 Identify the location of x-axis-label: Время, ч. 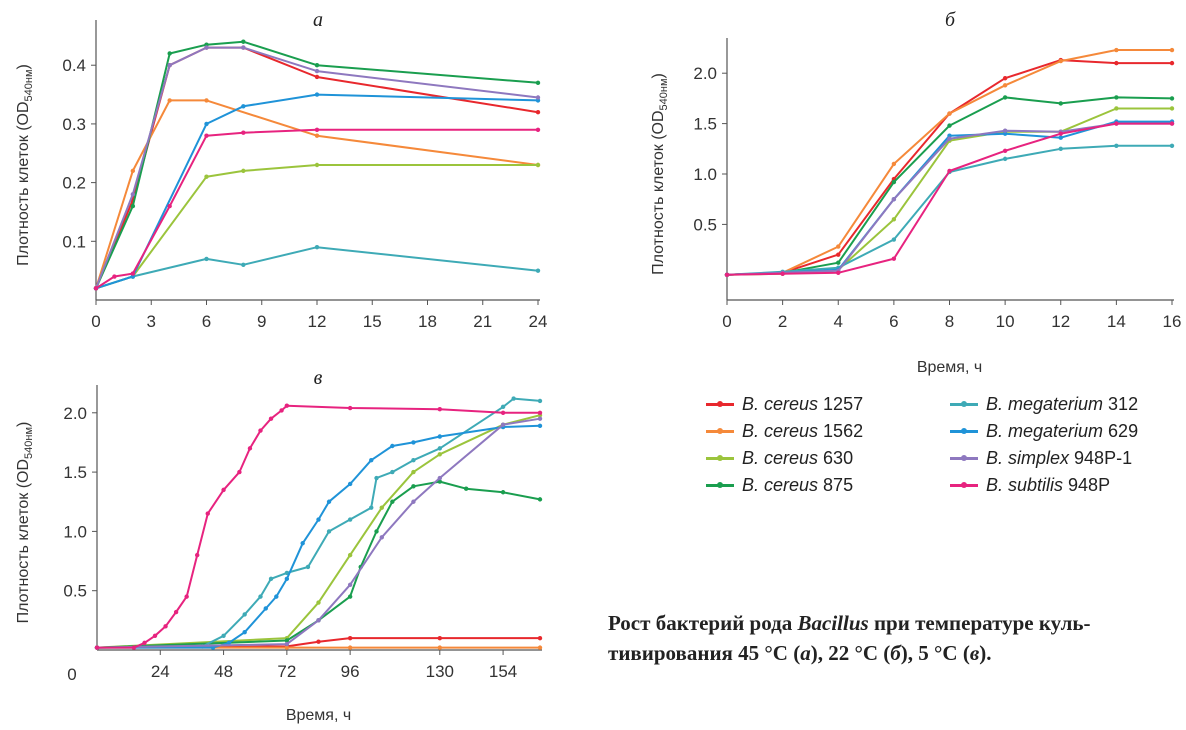
(949, 367).